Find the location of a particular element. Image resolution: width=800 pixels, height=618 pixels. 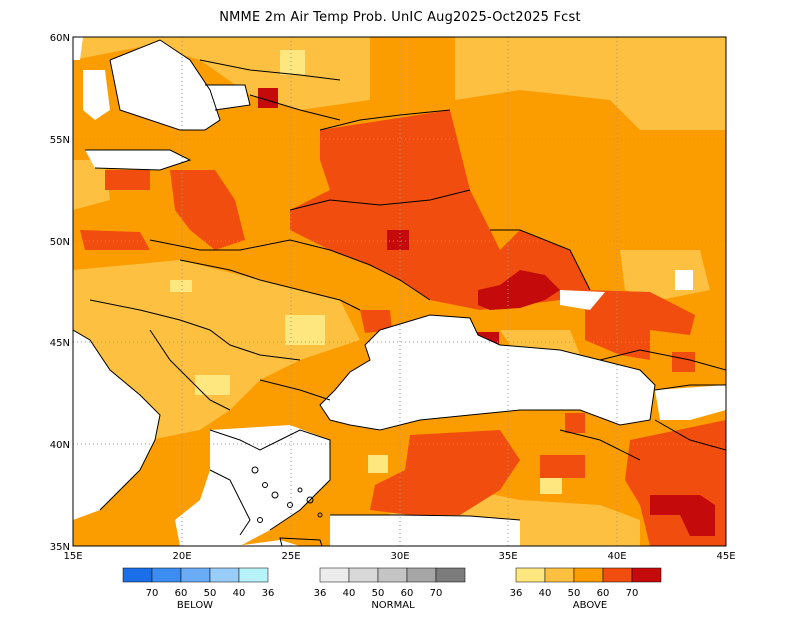

legend-normal: 36 40 50 60 70 NORMAL is located at coordinates (390, 589).